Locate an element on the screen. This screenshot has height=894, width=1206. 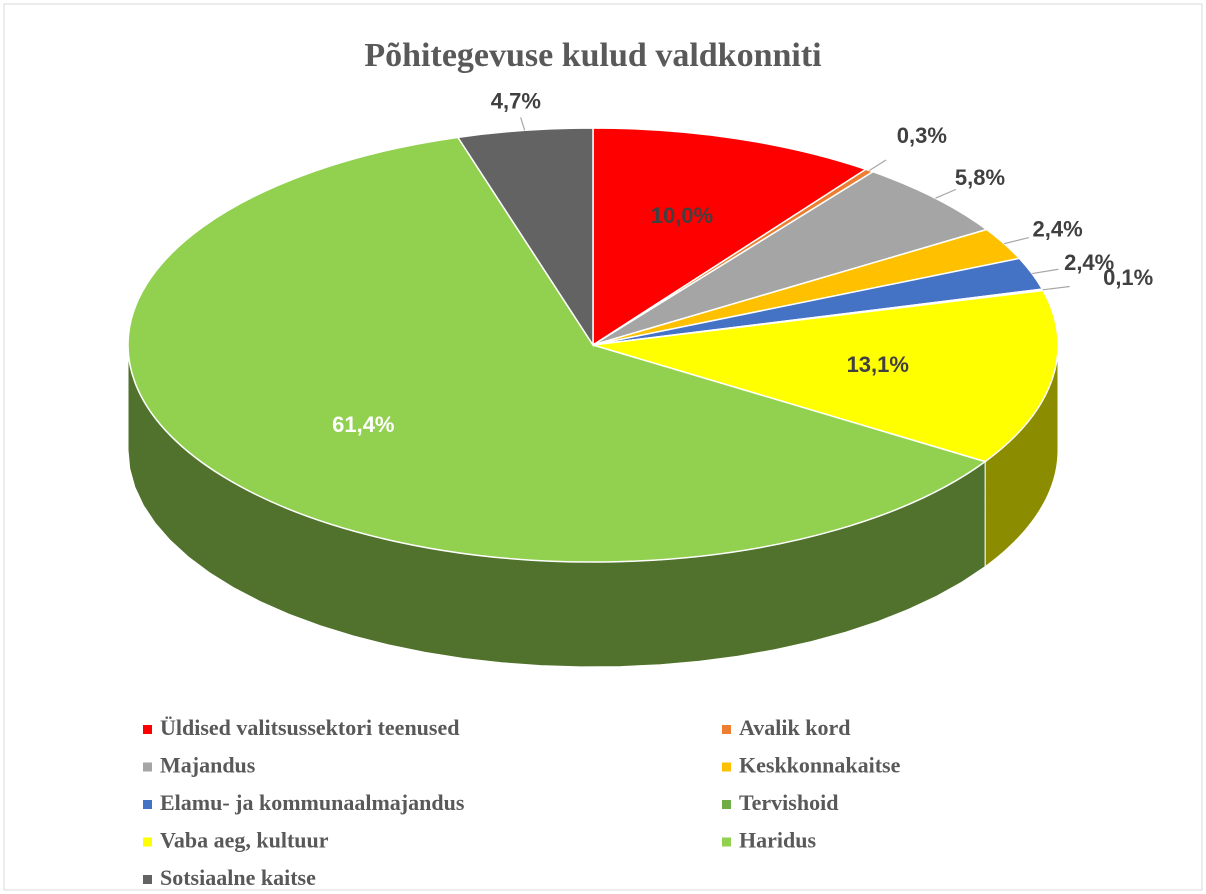
chart-title: Põhitegevuse kulud valdkonniti is located at coordinates (592, 55).